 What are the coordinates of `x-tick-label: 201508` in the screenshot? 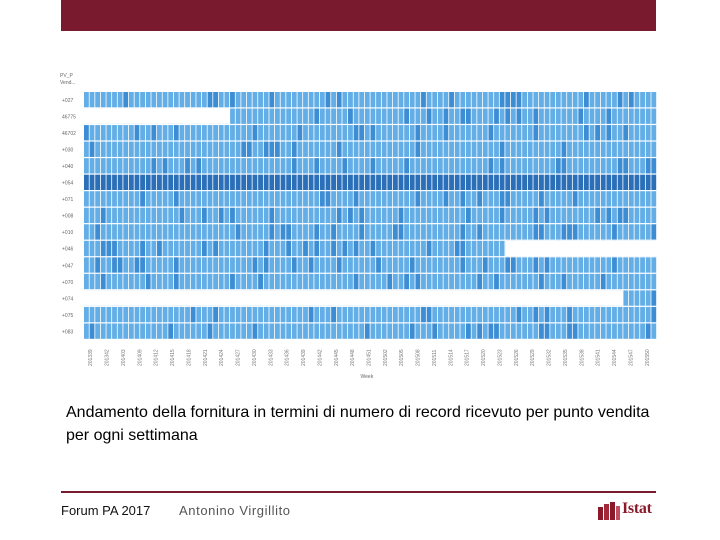 It's located at (419, 357).